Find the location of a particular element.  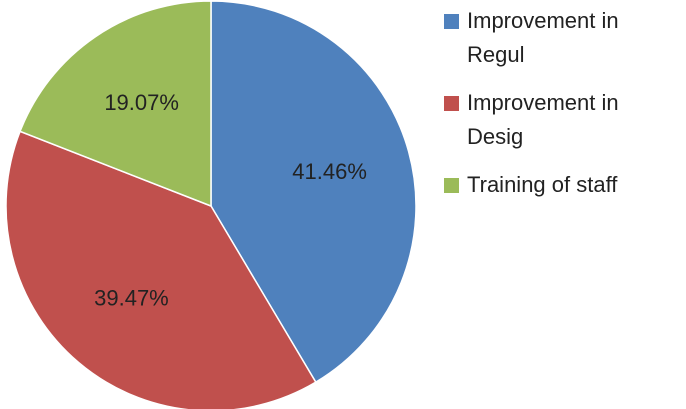

legend-label: Improvement in Desig is located at coordinates (543, 119).